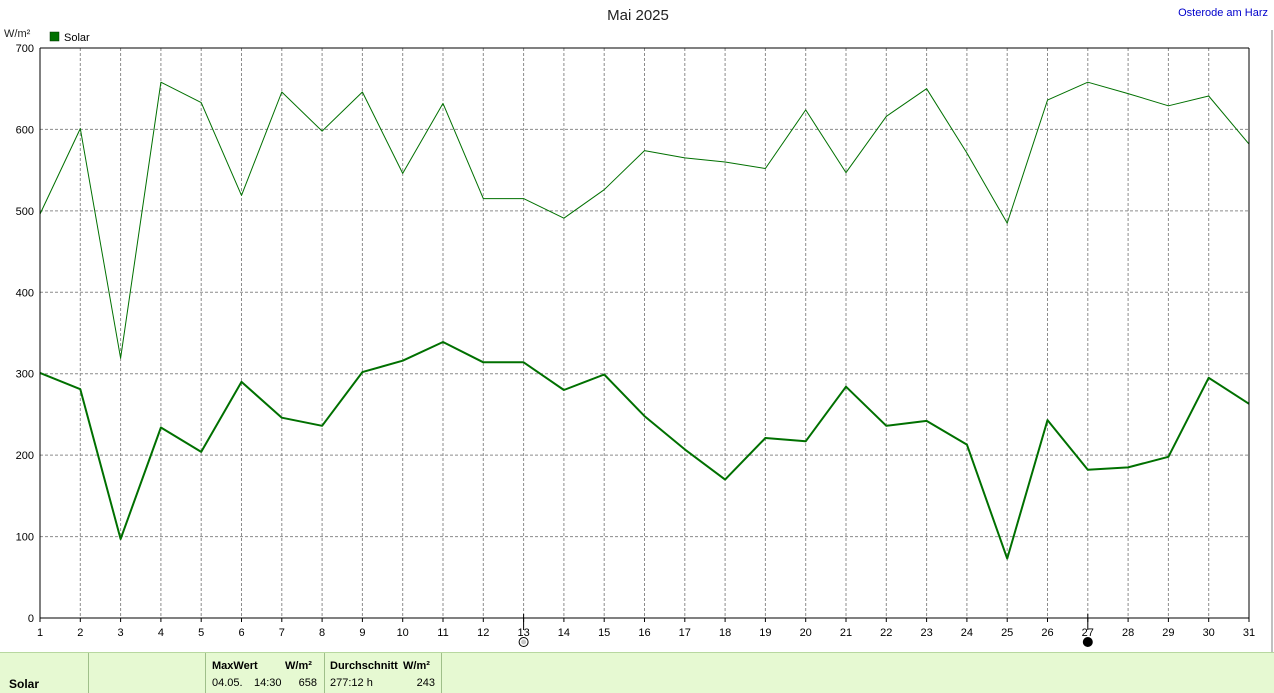 This screenshot has width=1274, height=693. I want to click on x-tick-label: 19, so click(765, 633).